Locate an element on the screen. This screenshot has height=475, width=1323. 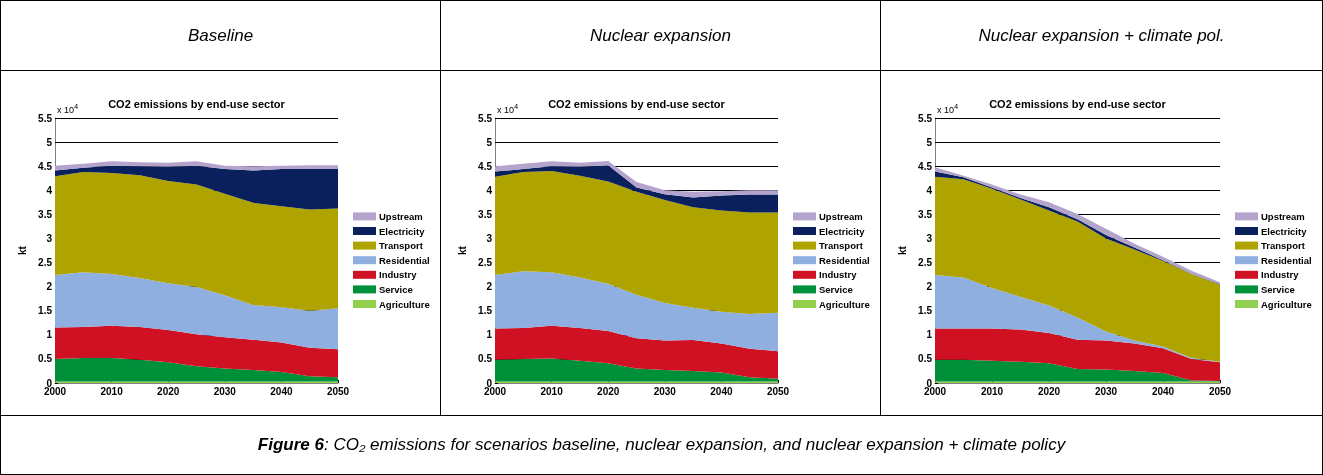
chart-title: Nuclear expansion is located at coordinates (660, 36).